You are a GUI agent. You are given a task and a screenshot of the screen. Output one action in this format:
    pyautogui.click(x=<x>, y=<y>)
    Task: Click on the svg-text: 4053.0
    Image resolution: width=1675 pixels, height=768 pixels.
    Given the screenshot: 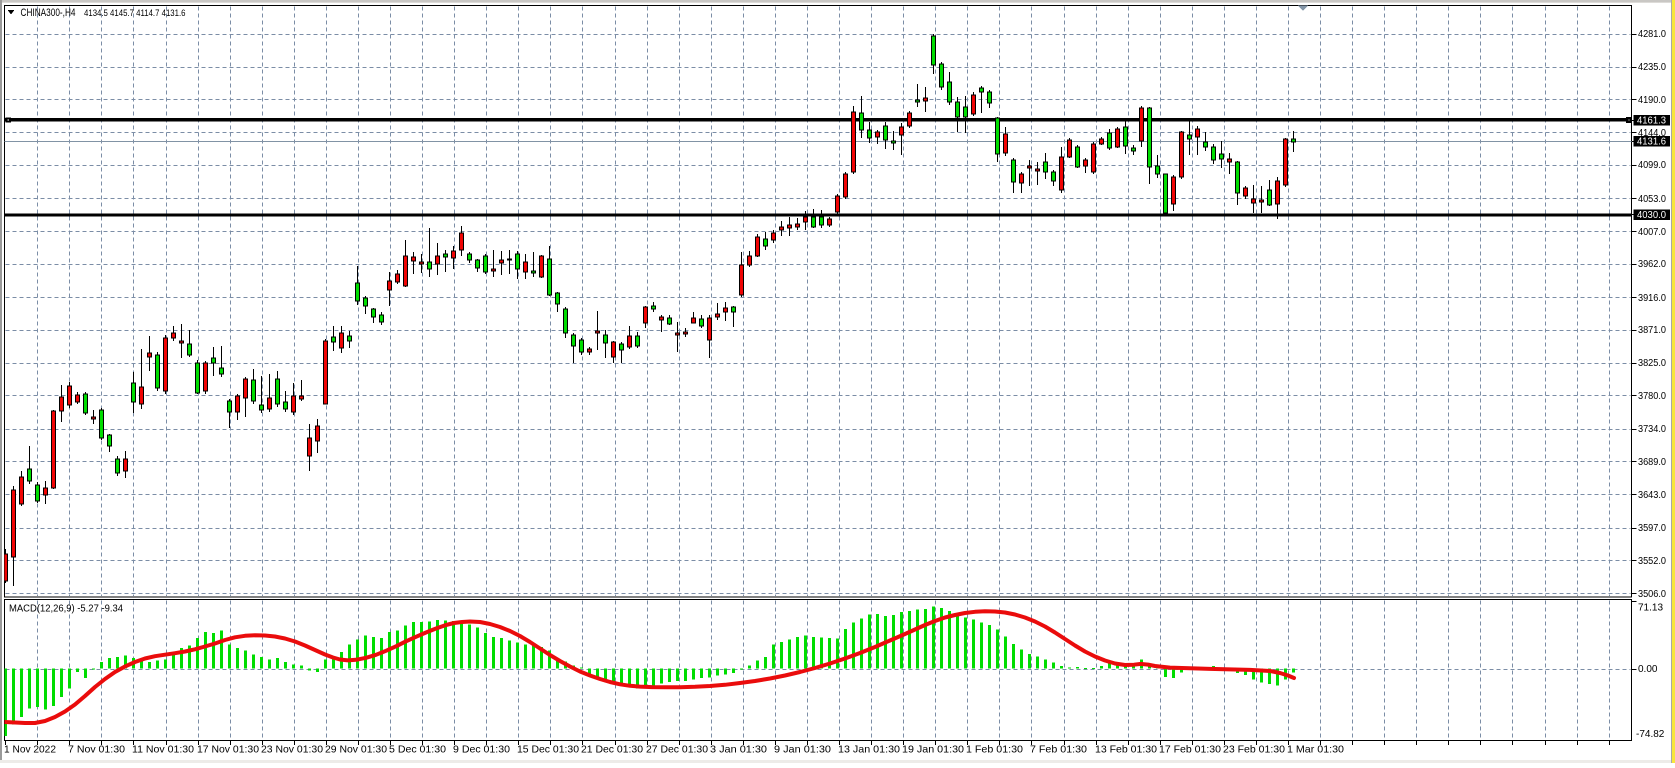 What is the action you would take?
    pyautogui.click(x=1652, y=199)
    